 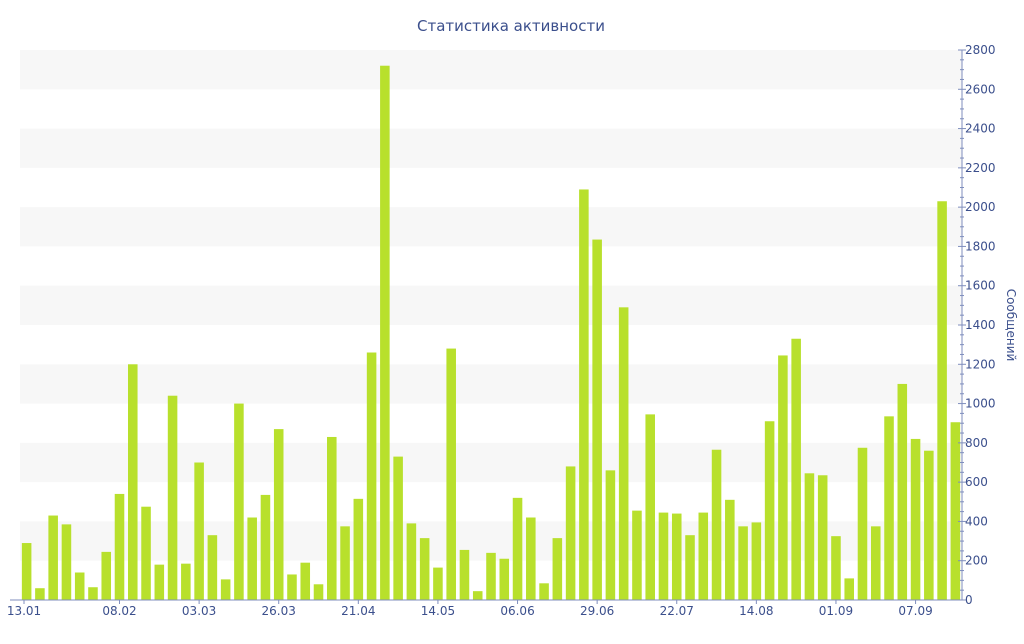 I want to click on chart-title: Статистика активности, so click(x=511, y=26).